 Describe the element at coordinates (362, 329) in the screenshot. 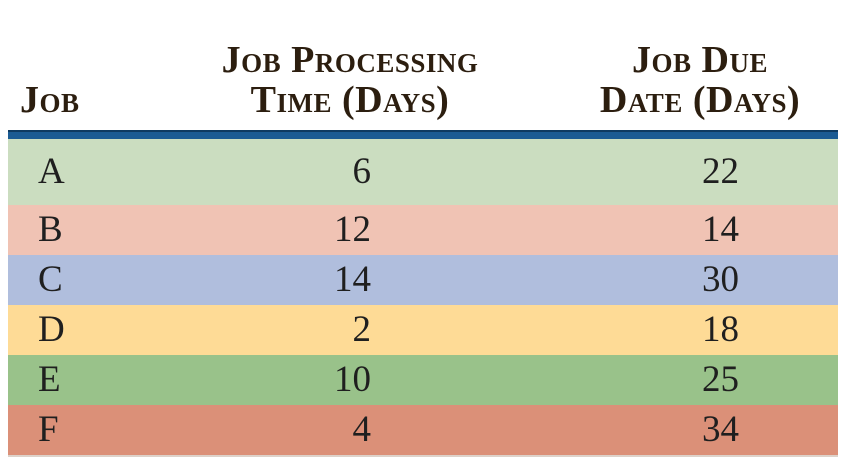

I see `processing-time-cell: 2` at that location.